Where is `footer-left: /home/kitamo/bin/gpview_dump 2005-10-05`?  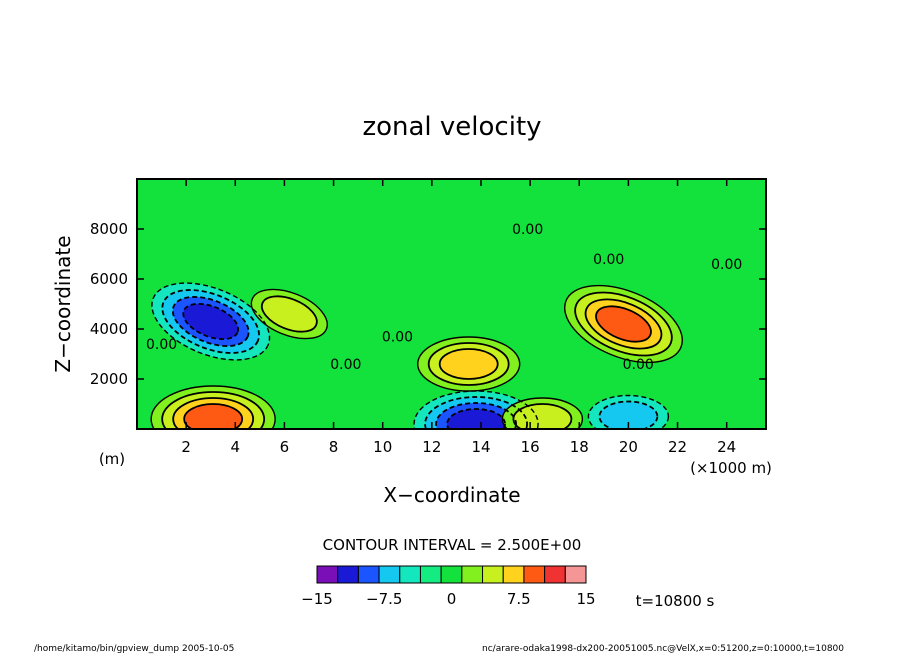
footer-left: /home/kitamo/bin/gpview_dump 2005-10-05 is located at coordinates (134, 649).